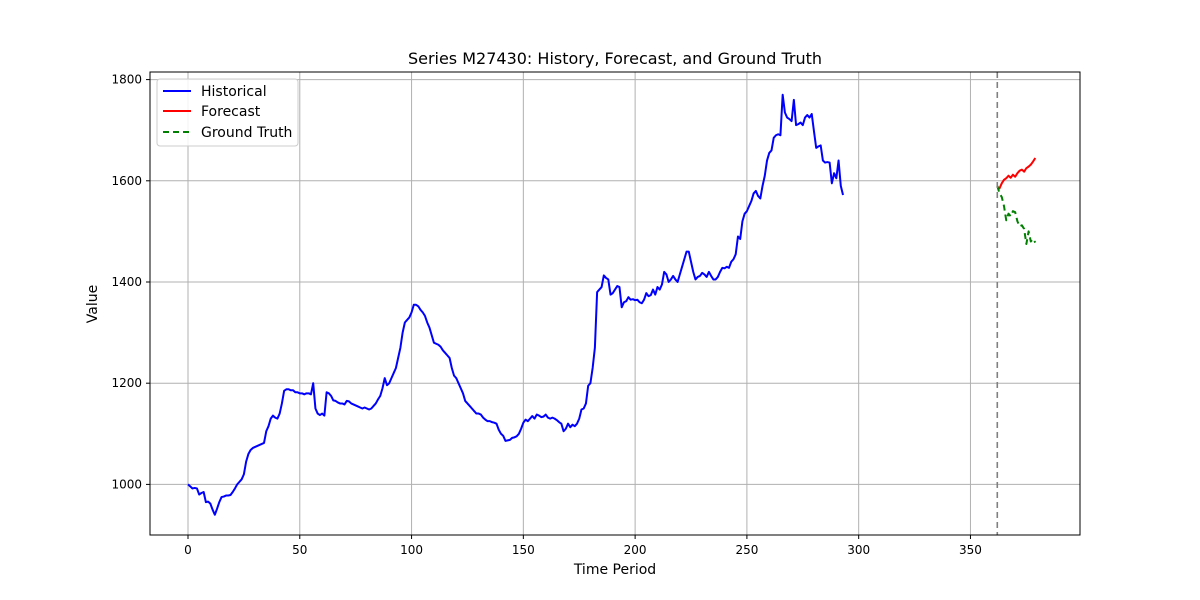 The image size is (1200, 600). I want to click on y-tick-label: 1600, so click(126, 181).